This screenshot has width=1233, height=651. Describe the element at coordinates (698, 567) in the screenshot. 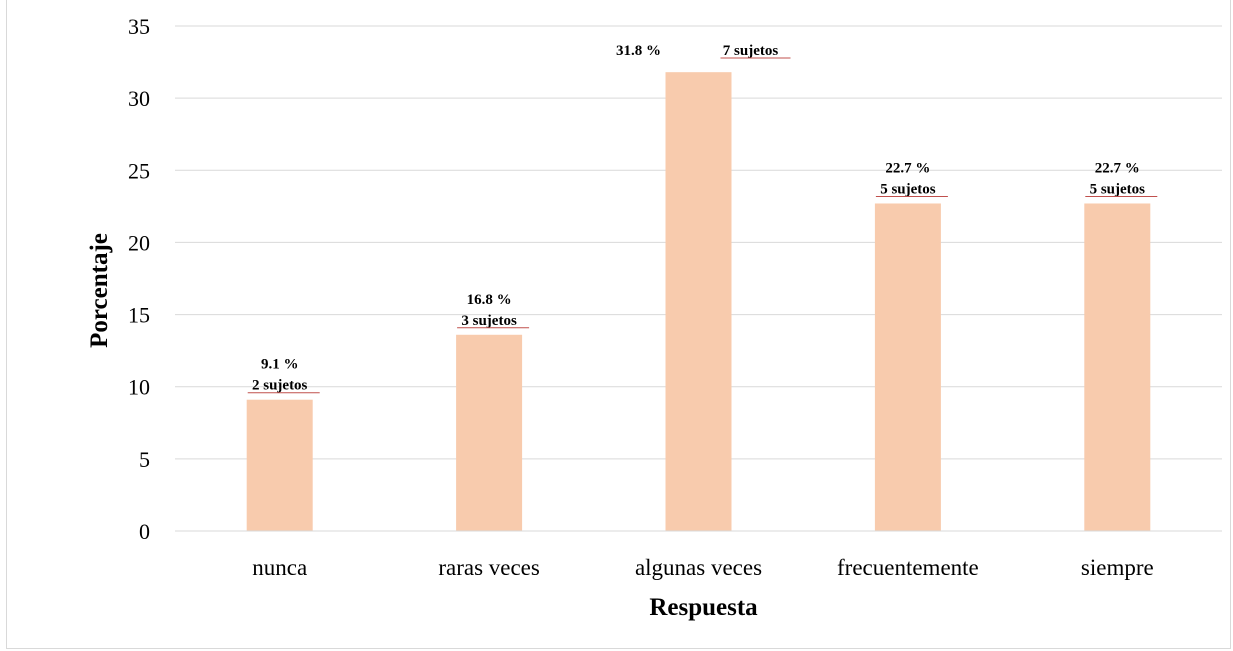

I see `x-category-label: algunas veces` at that location.